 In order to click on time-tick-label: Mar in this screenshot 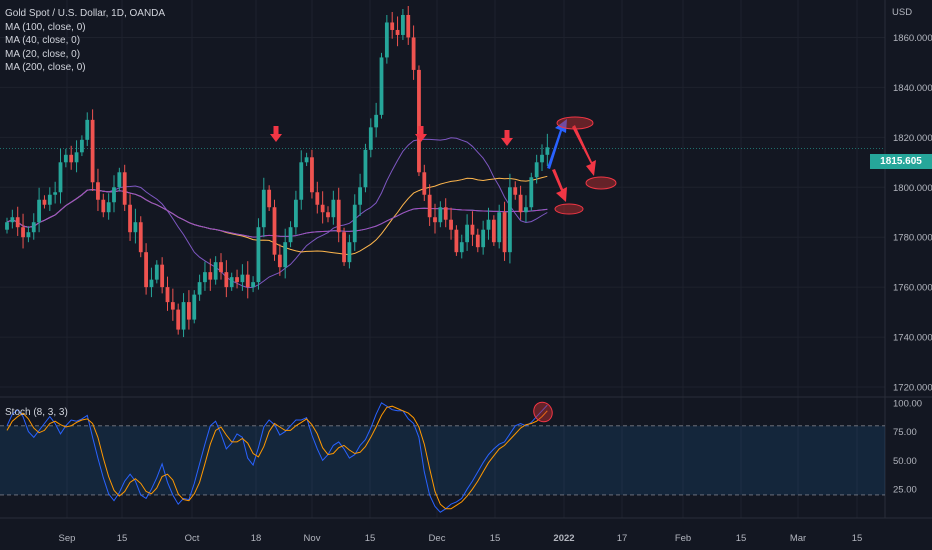, I will do `click(798, 538)`.